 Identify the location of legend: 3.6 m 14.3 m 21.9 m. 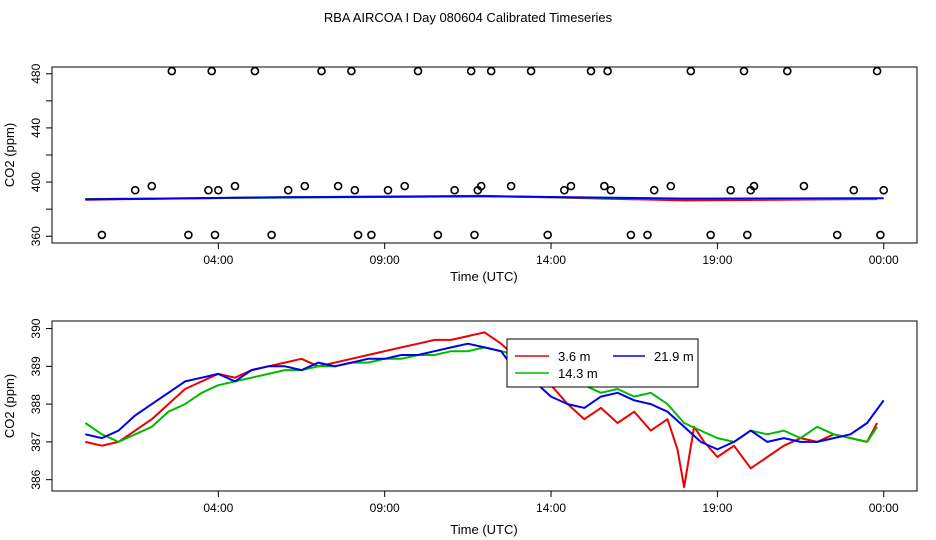
(602, 363).